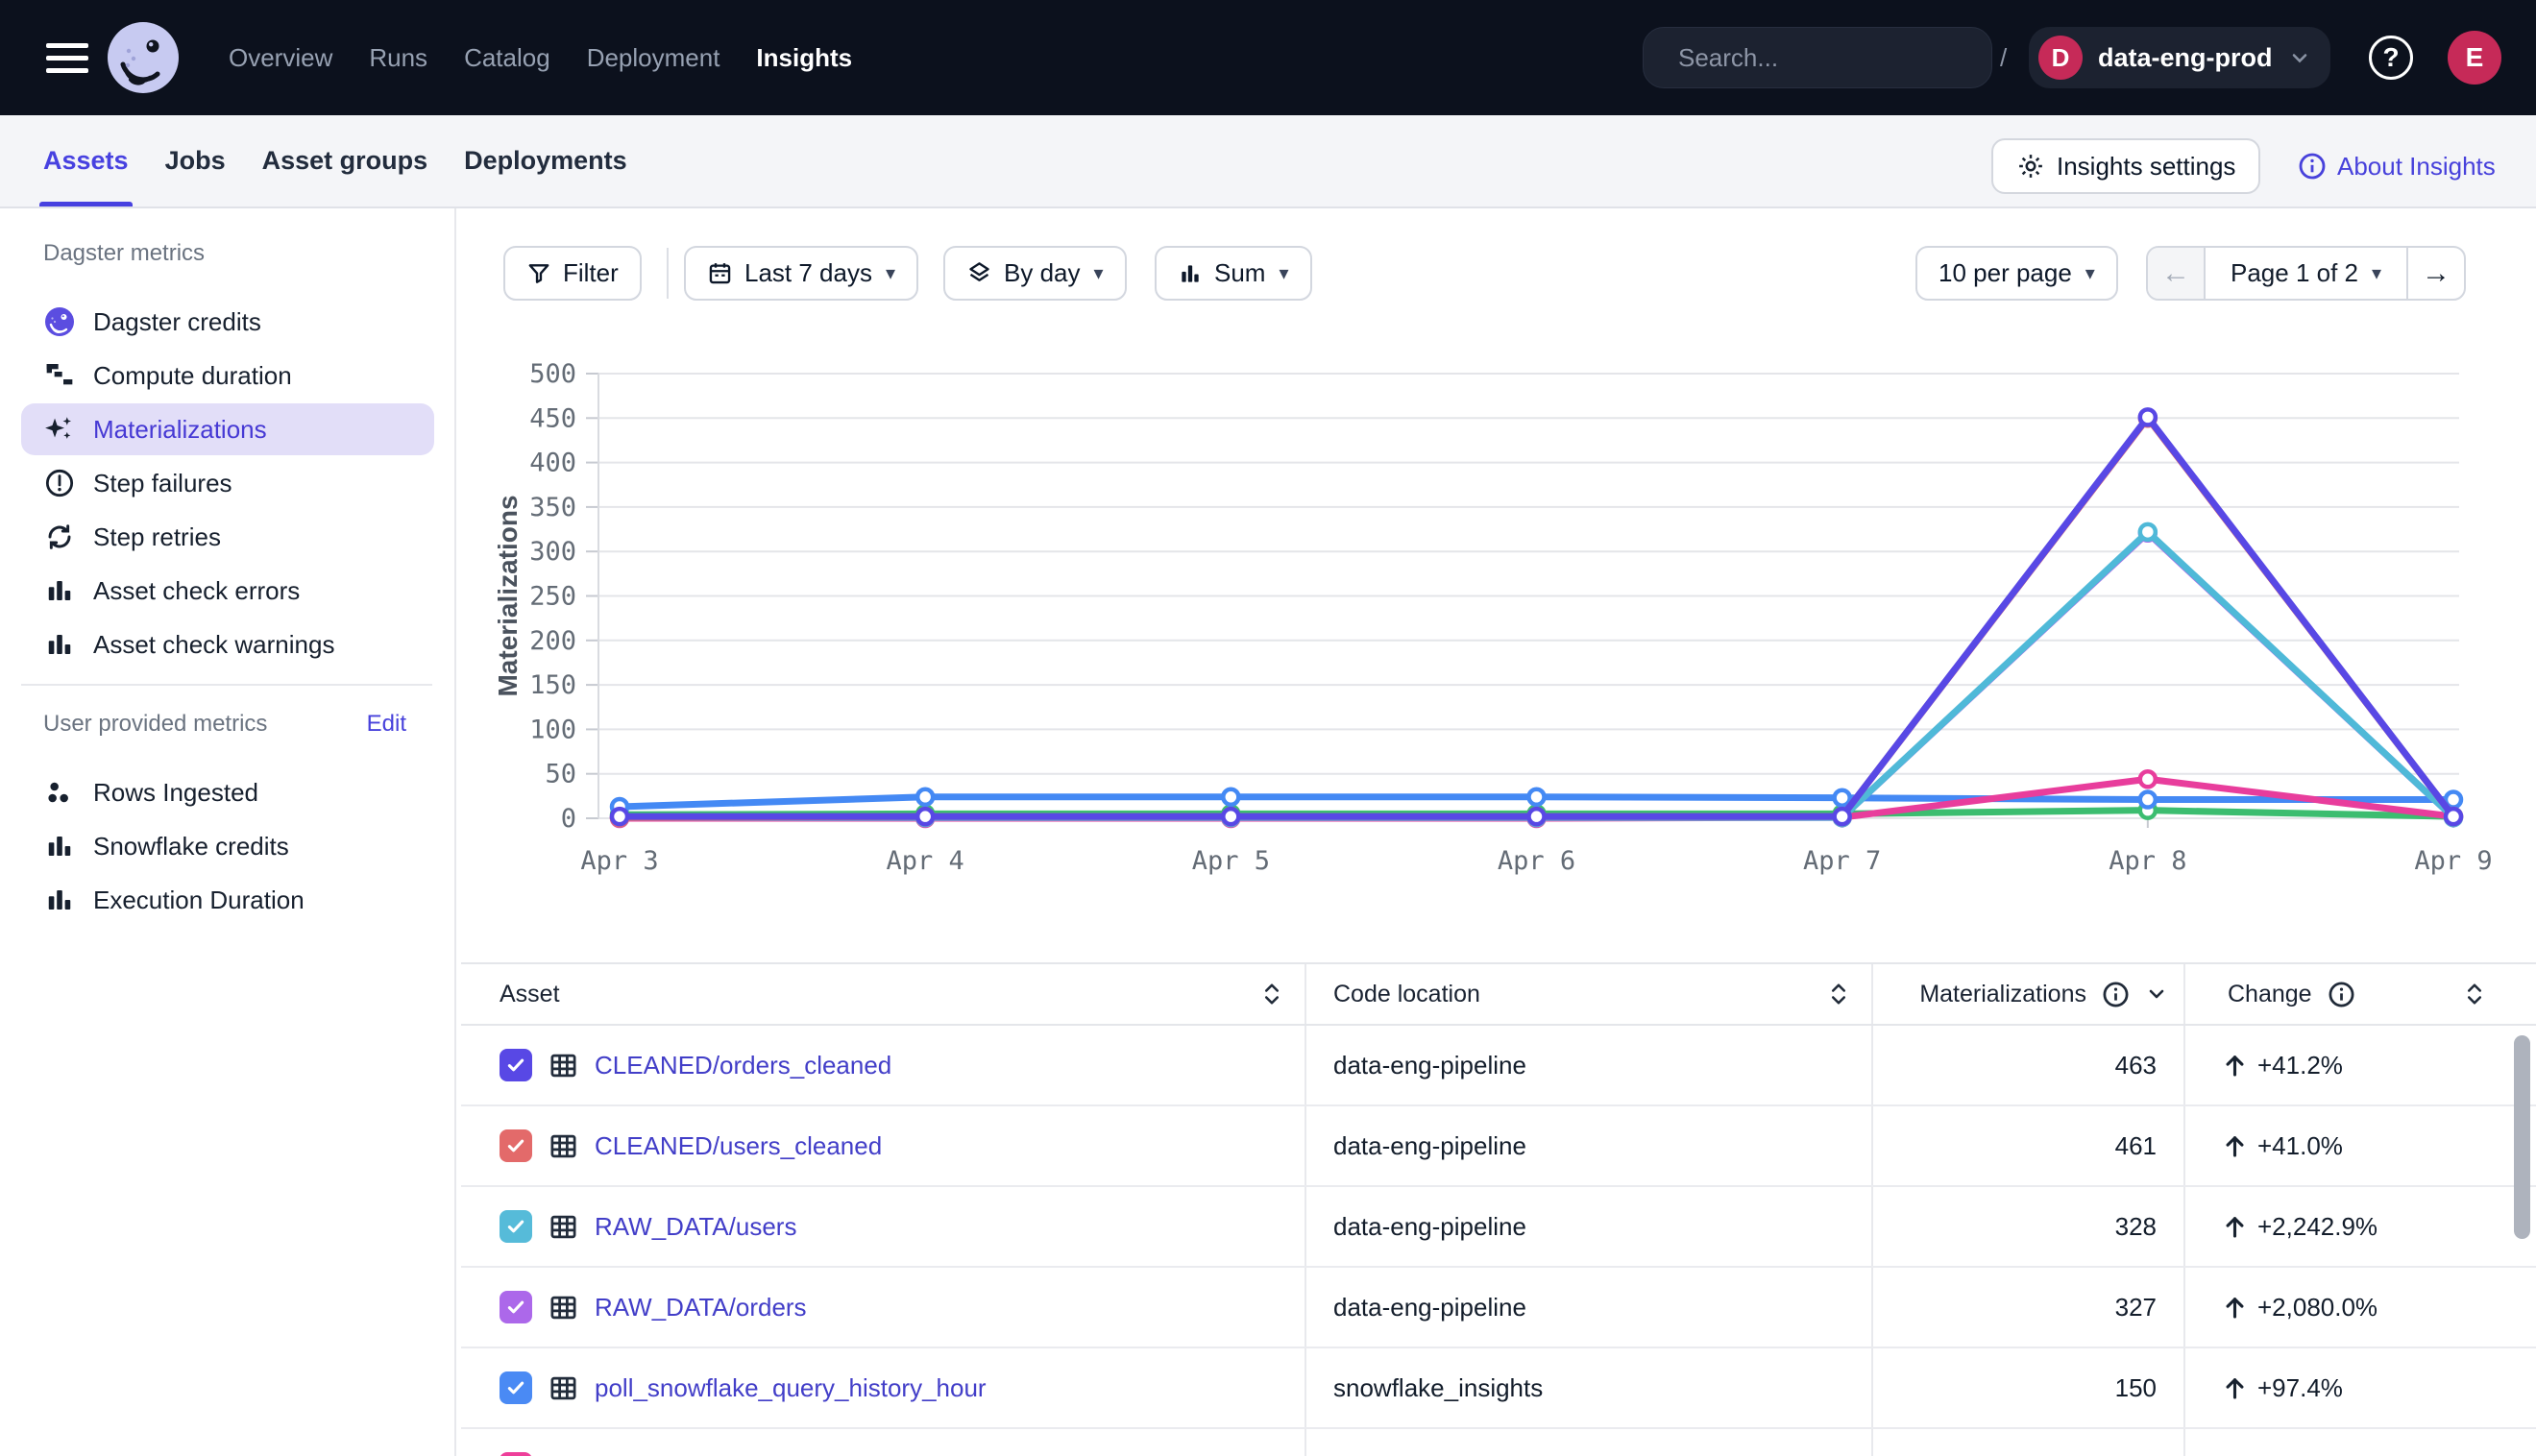 Image resolution: width=2536 pixels, height=1456 pixels. I want to click on tab-deployments: Deployments, so click(545, 161).